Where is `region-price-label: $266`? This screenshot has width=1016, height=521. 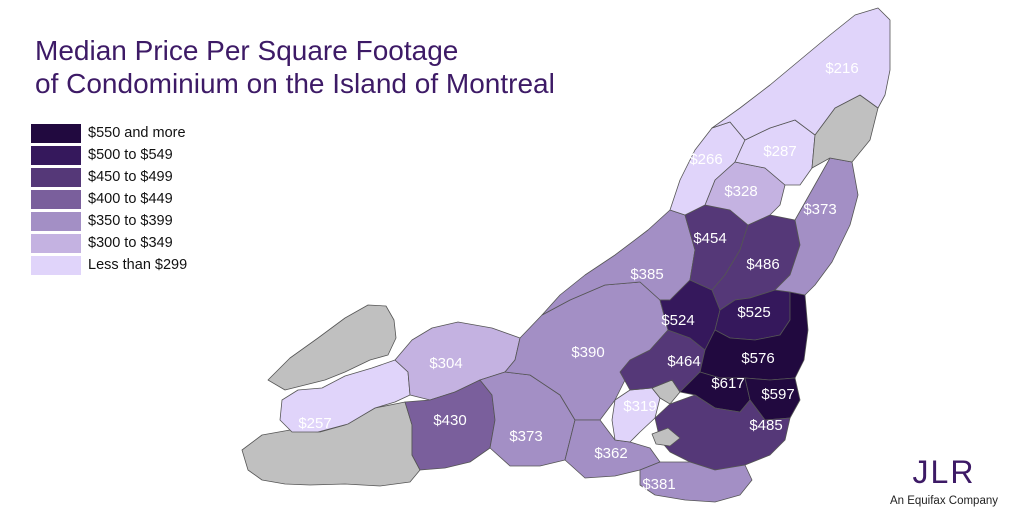 region-price-label: $266 is located at coordinates (705, 159).